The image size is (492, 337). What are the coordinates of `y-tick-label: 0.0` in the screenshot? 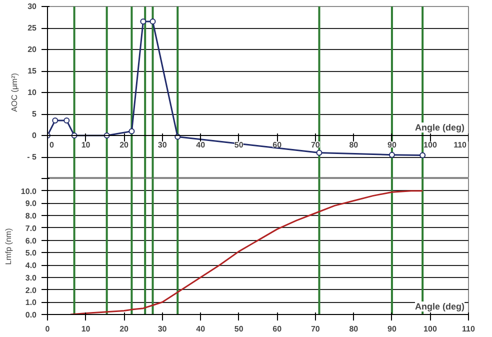 It's located at (31, 315).